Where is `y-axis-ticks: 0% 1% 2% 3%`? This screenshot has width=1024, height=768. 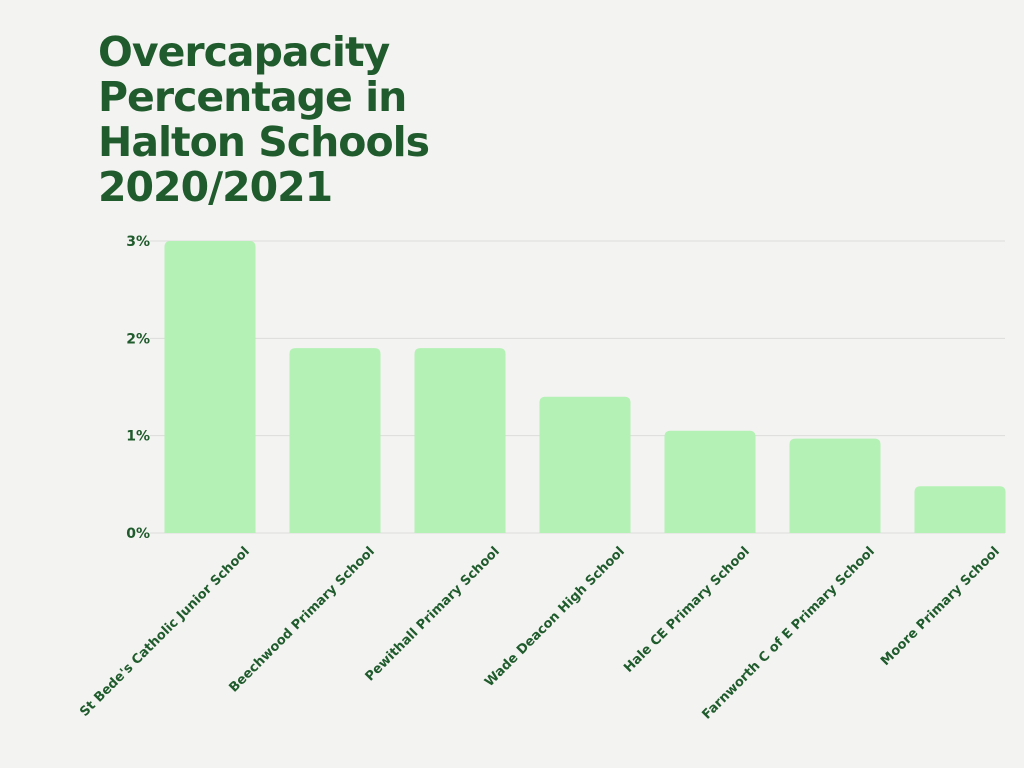
y-axis-ticks: 0% 1% 2% 3% is located at coordinates (138, 388).